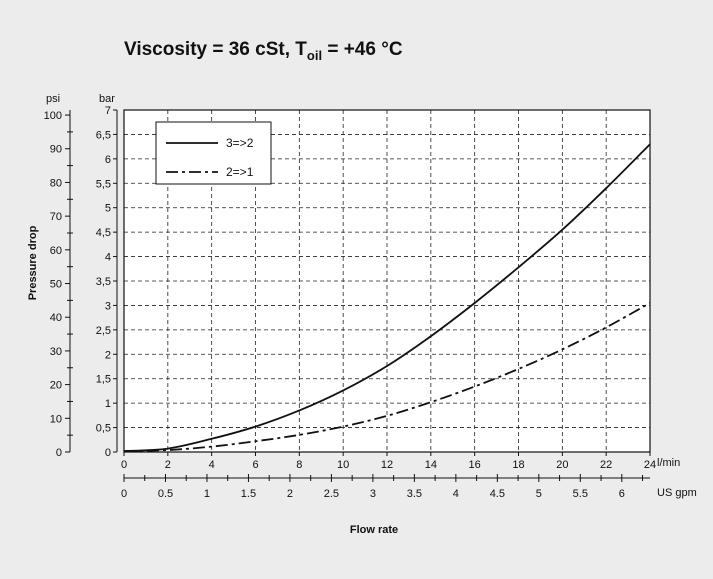  Describe the element at coordinates (108, 306) in the screenshot. I see `bar-tick-label: 3` at that location.